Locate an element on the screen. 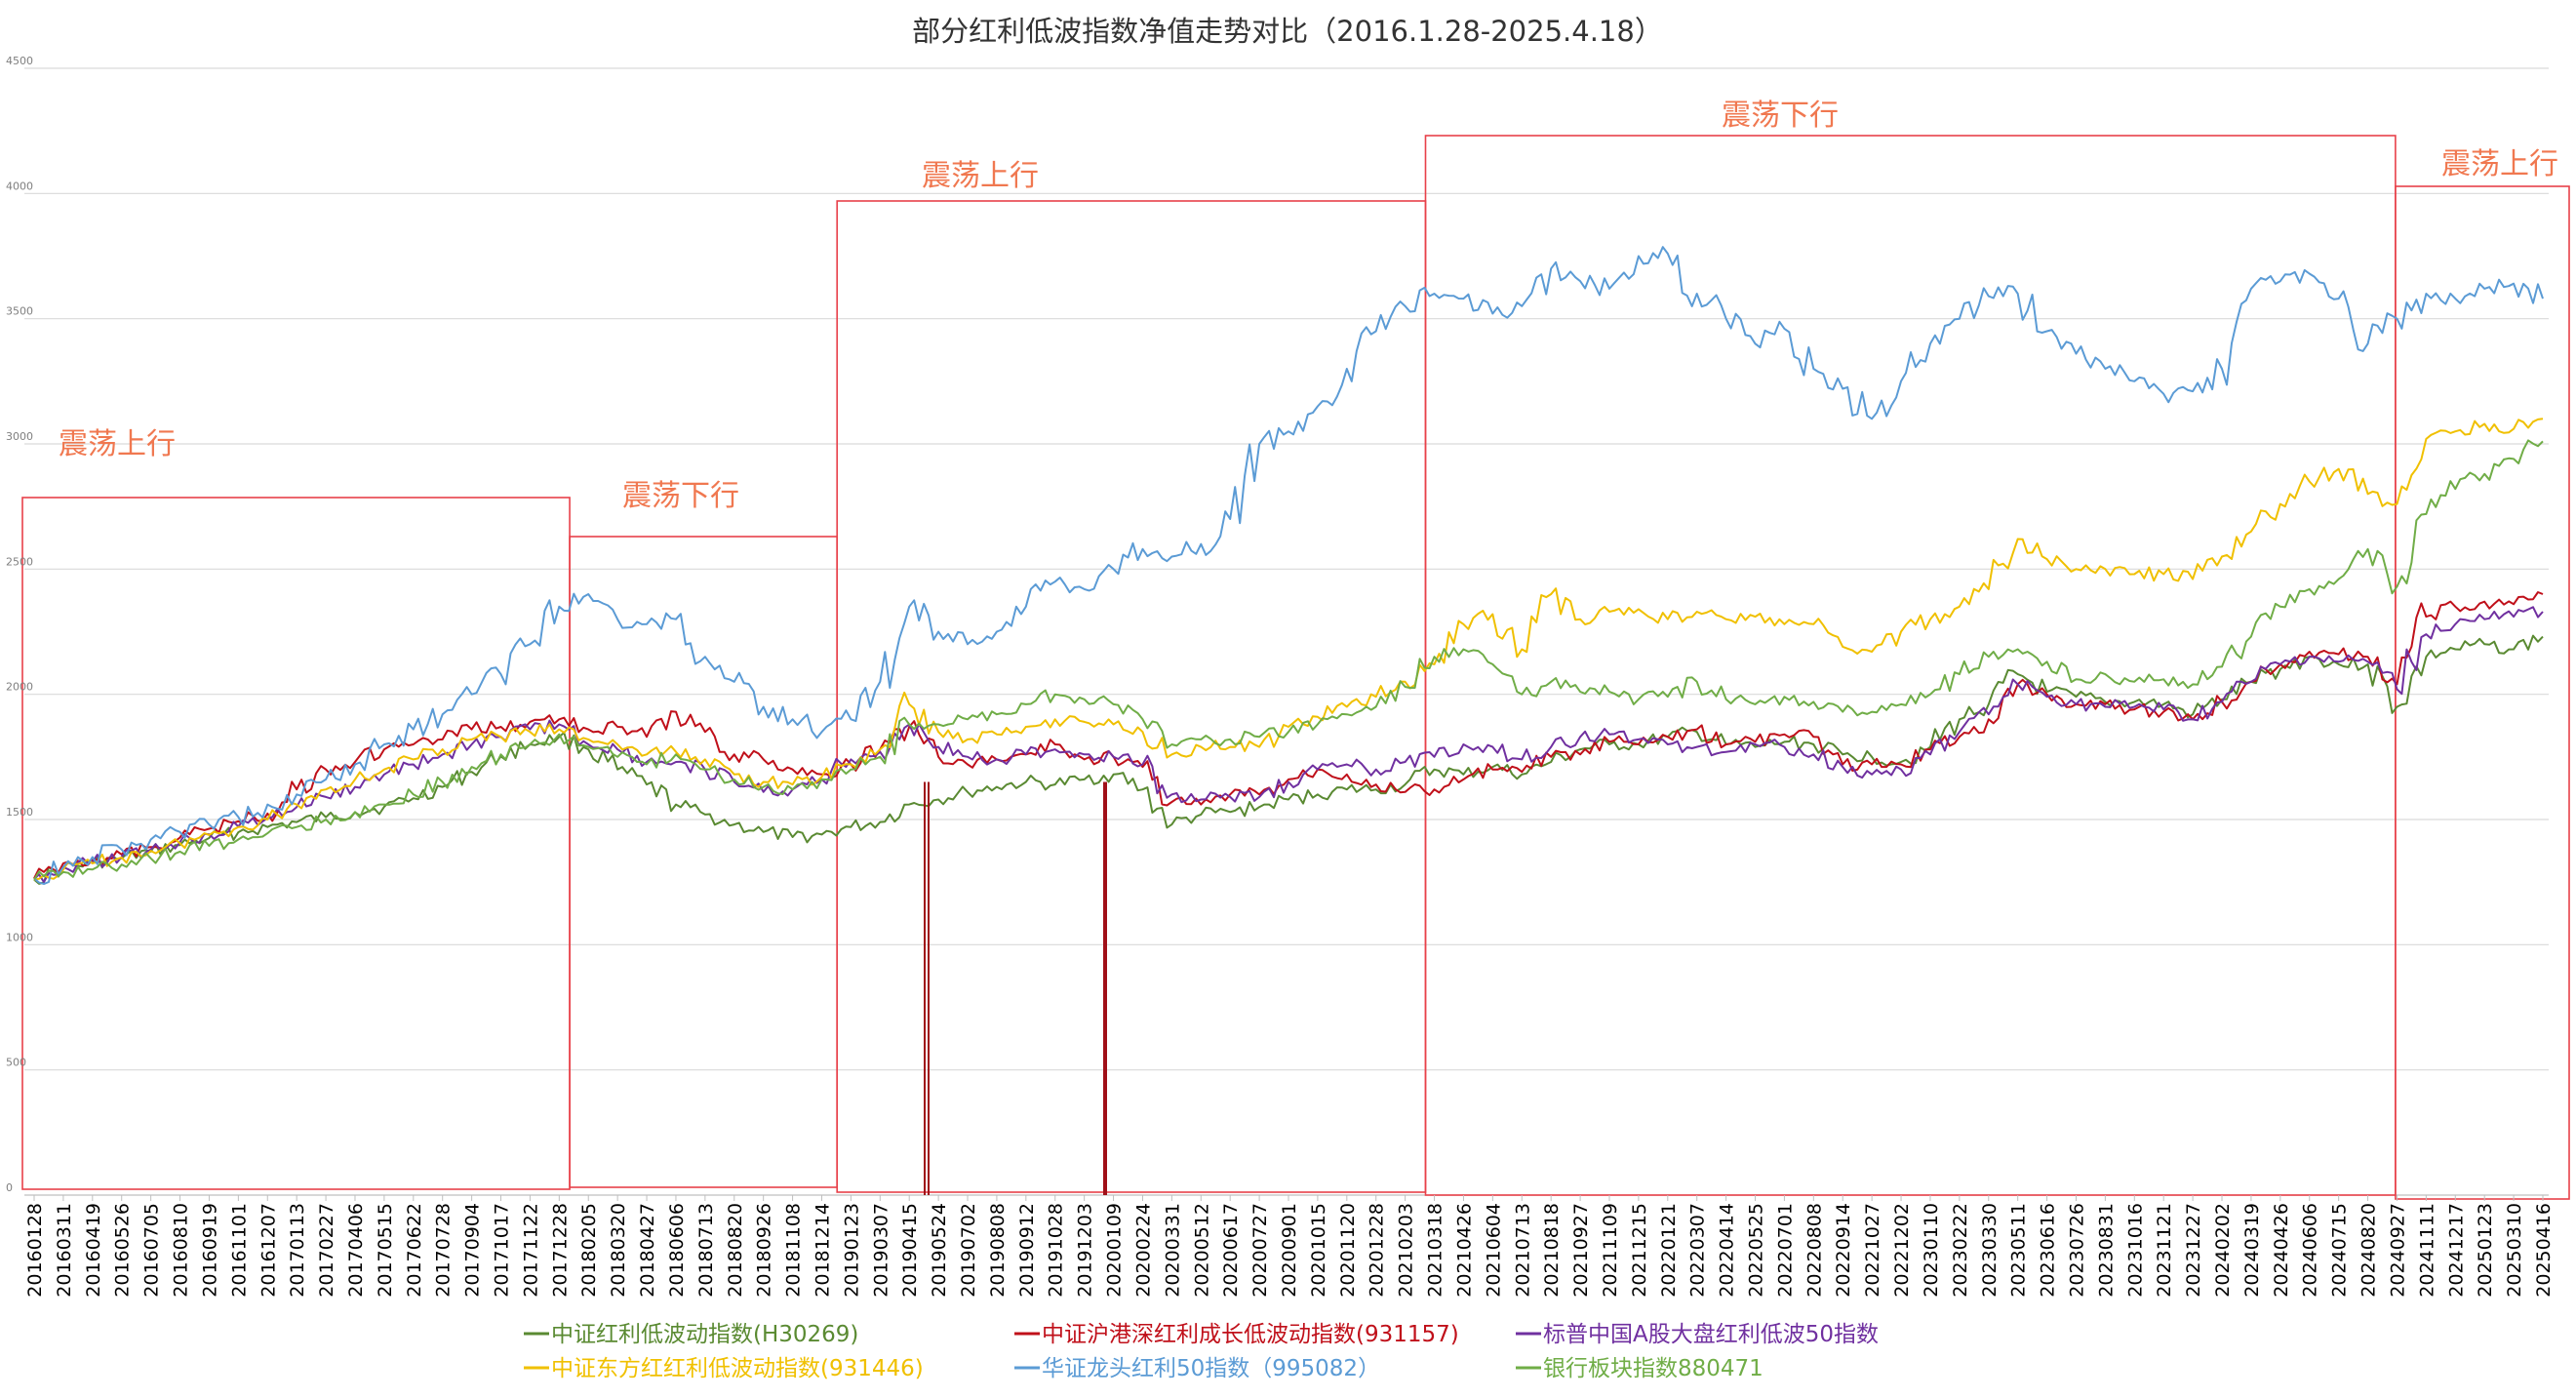 This screenshot has height=1399, width=2576. x-tick-label: 20160919 is located at coordinates (209, 1250).